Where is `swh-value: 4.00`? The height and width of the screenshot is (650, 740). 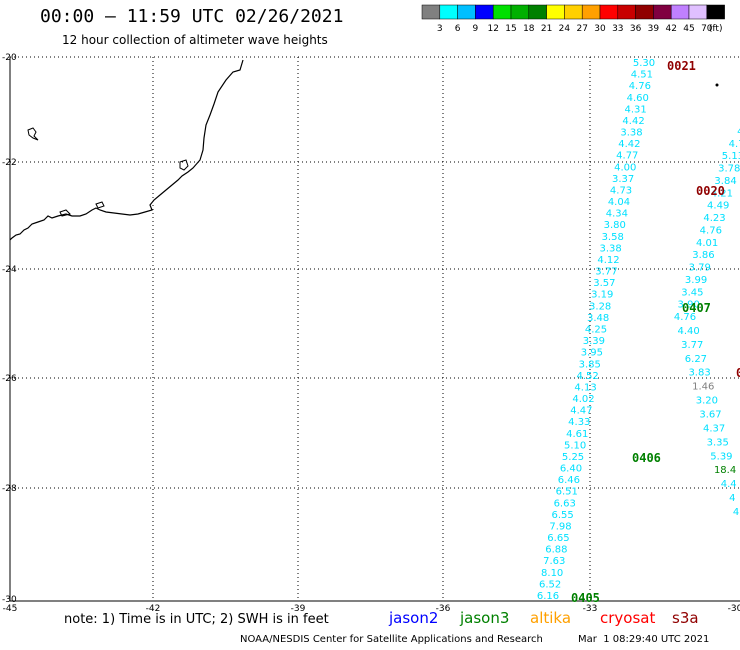
swh-value: 4.00 is located at coordinates (625, 167).